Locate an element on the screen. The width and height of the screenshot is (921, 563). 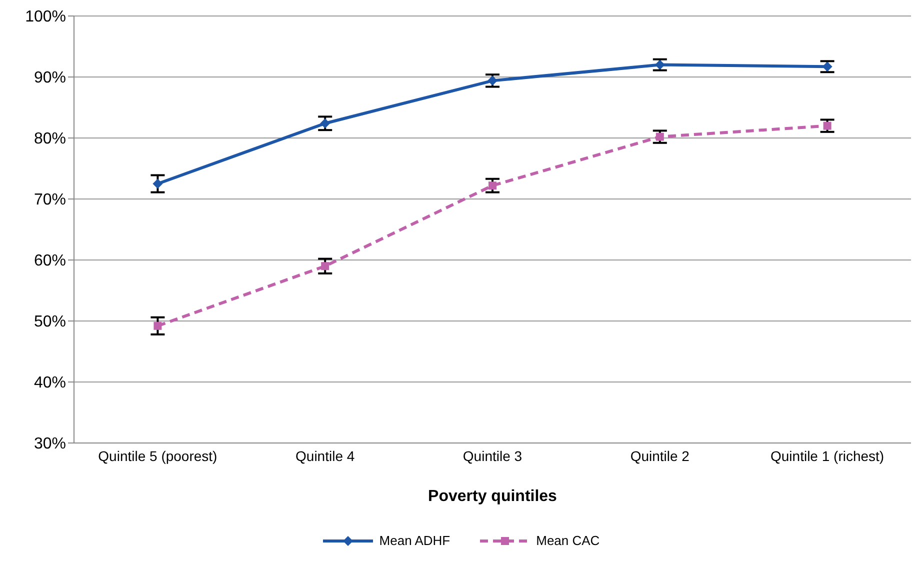
x-tick-label: Quintile 1 (richest) is located at coordinates (827, 456).